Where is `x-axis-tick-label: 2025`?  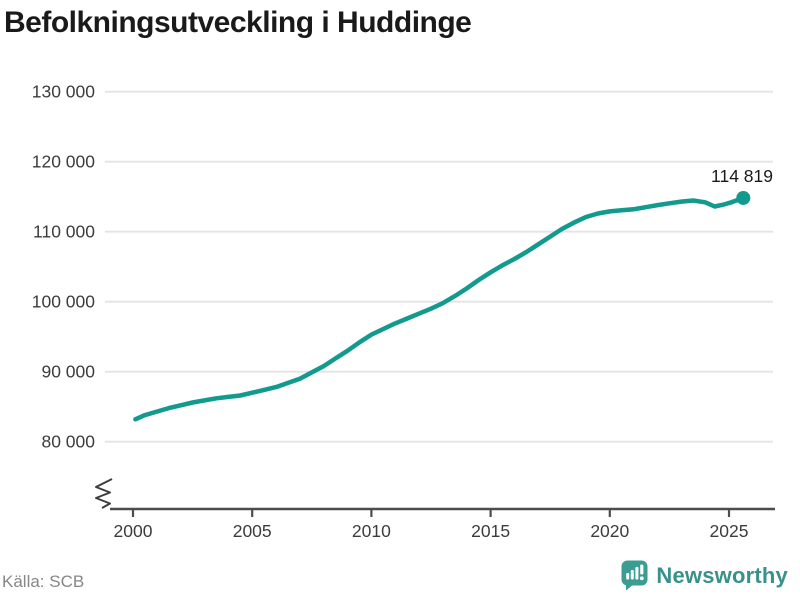 x-axis-tick-label: 2025 is located at coordinates (729, 531).